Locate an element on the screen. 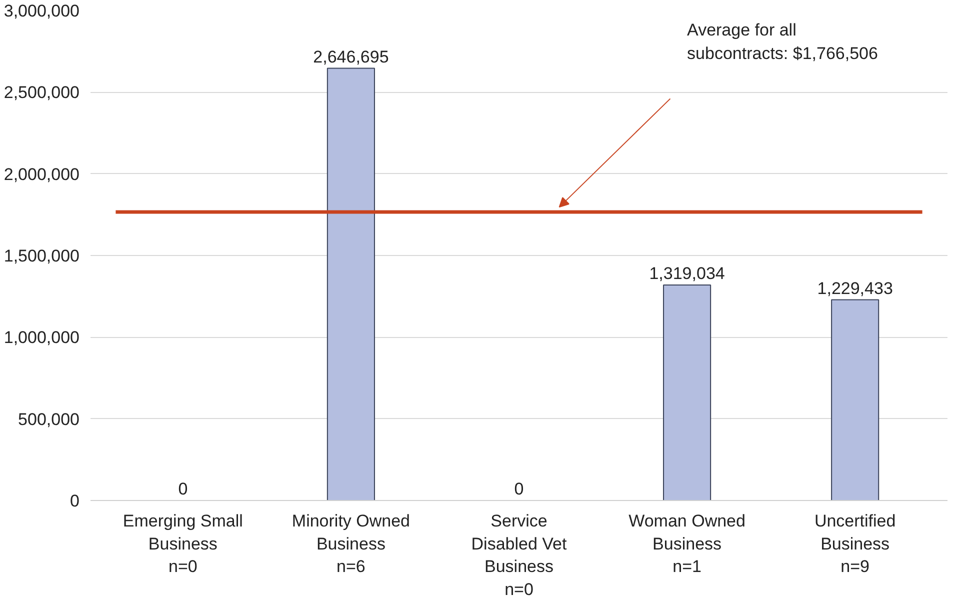  data-label: 1,319,034 is located at coordinates (687, 274).